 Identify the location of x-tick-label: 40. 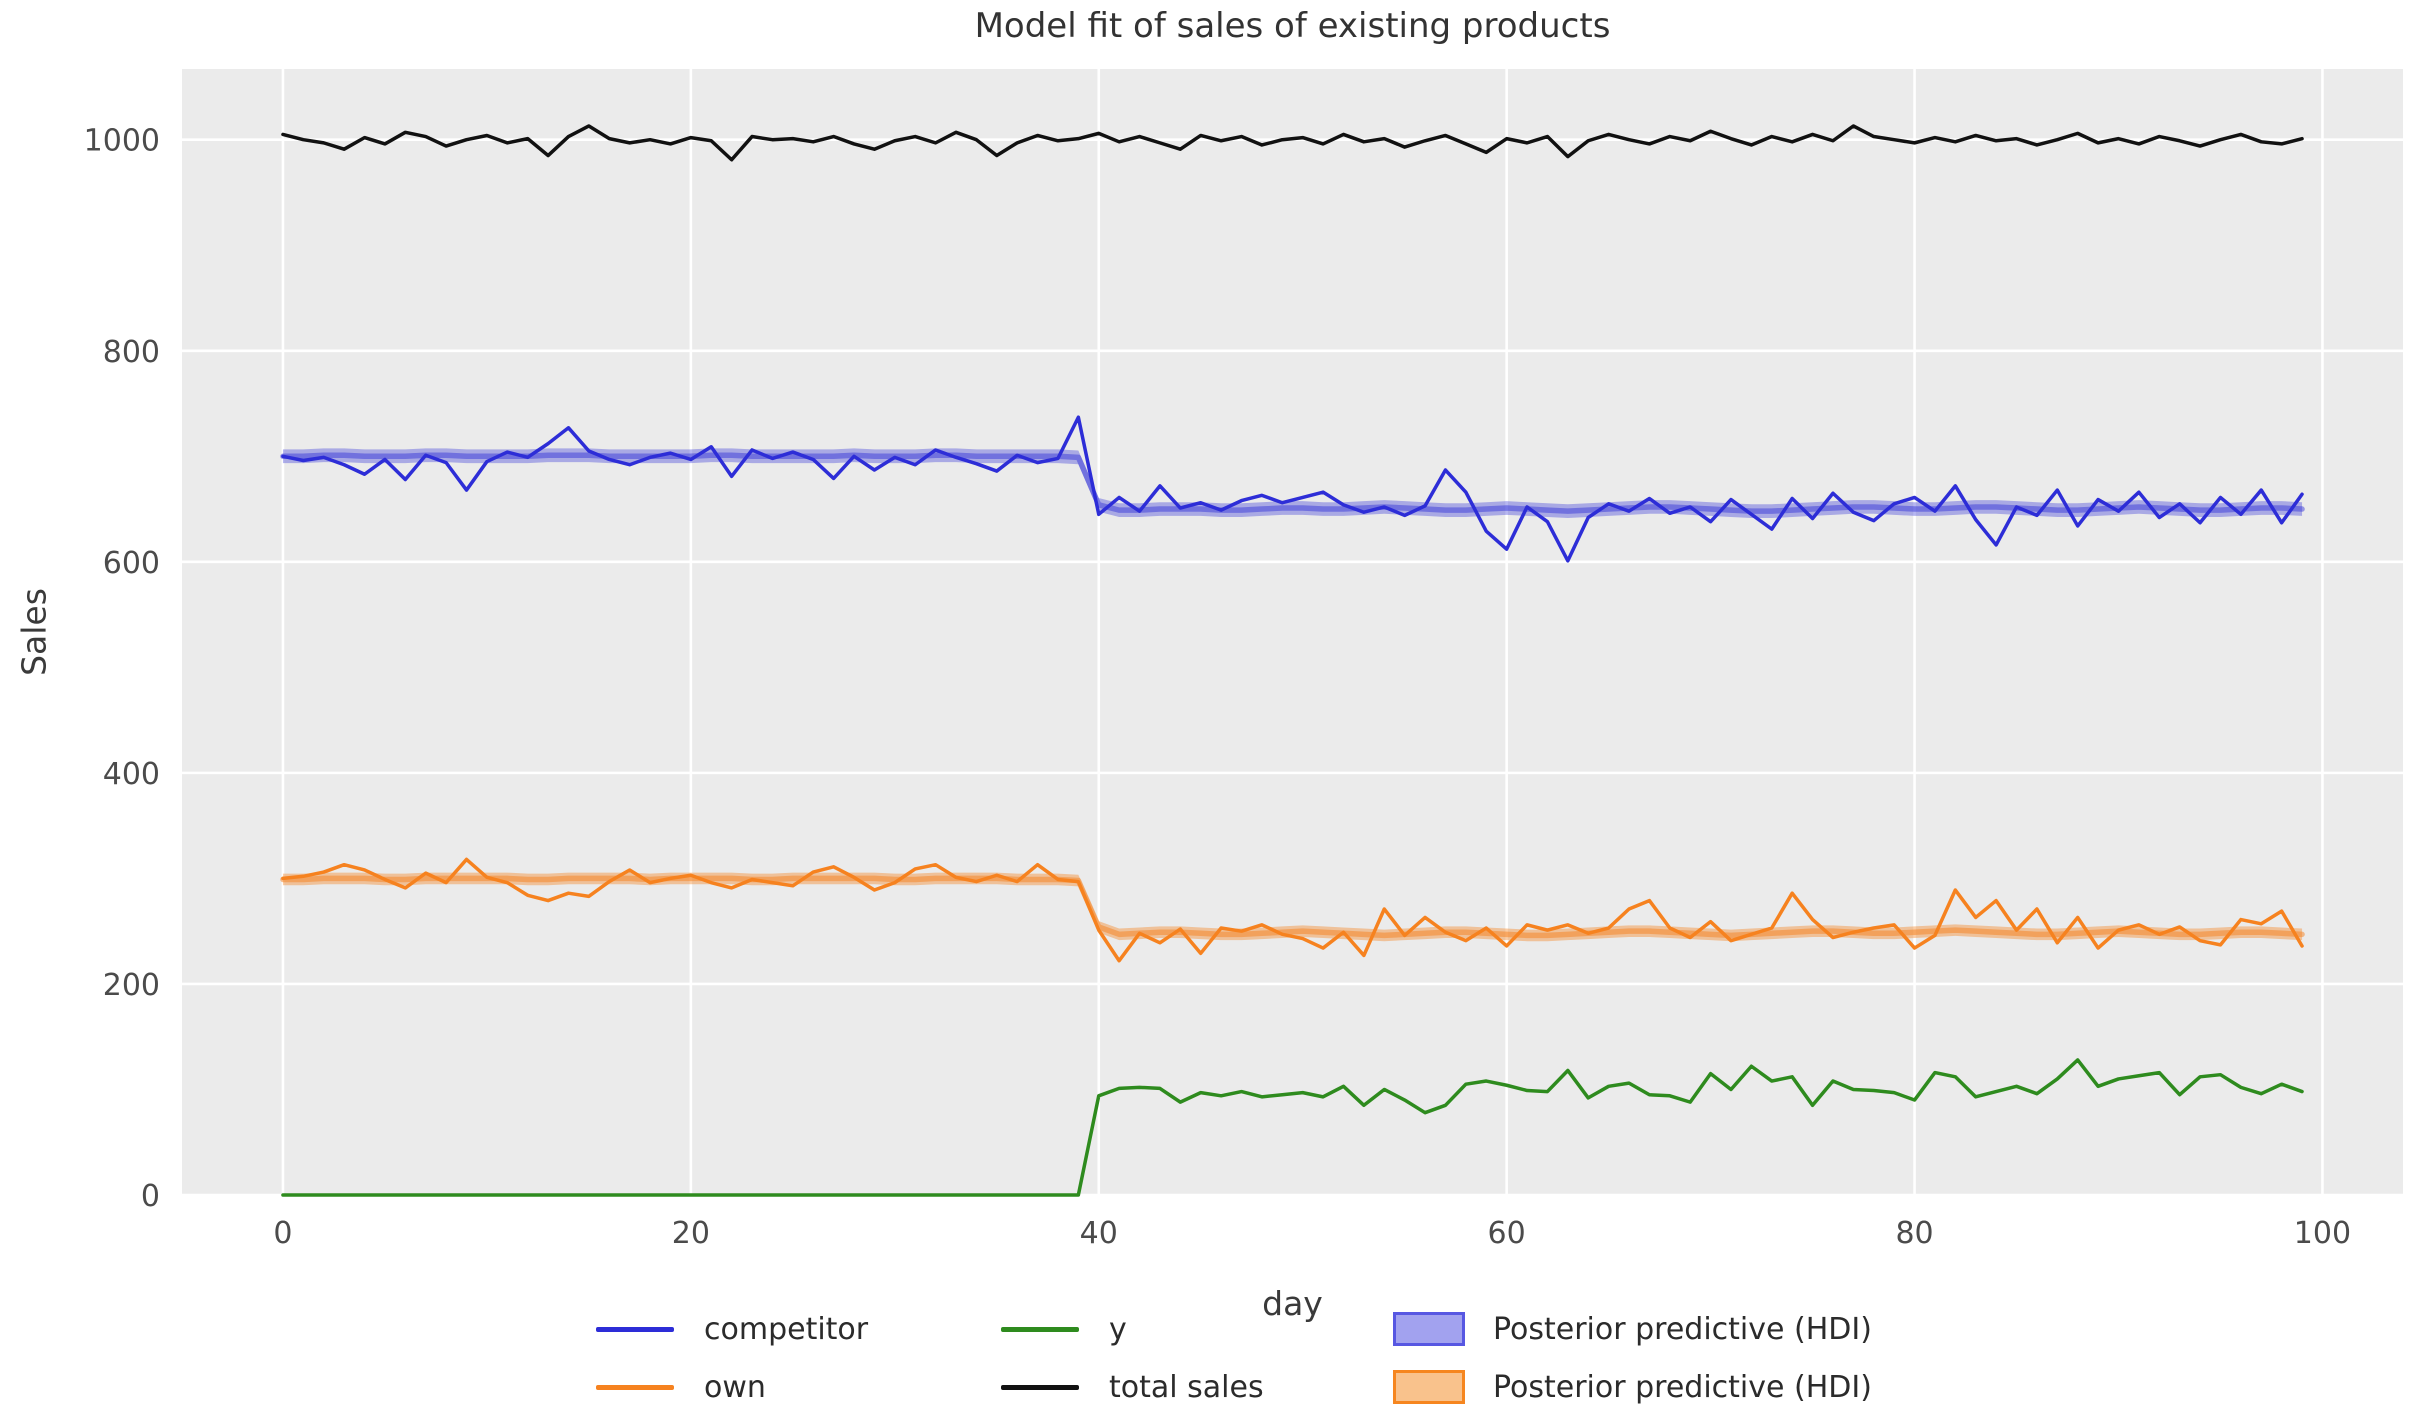
(1099, 1233).